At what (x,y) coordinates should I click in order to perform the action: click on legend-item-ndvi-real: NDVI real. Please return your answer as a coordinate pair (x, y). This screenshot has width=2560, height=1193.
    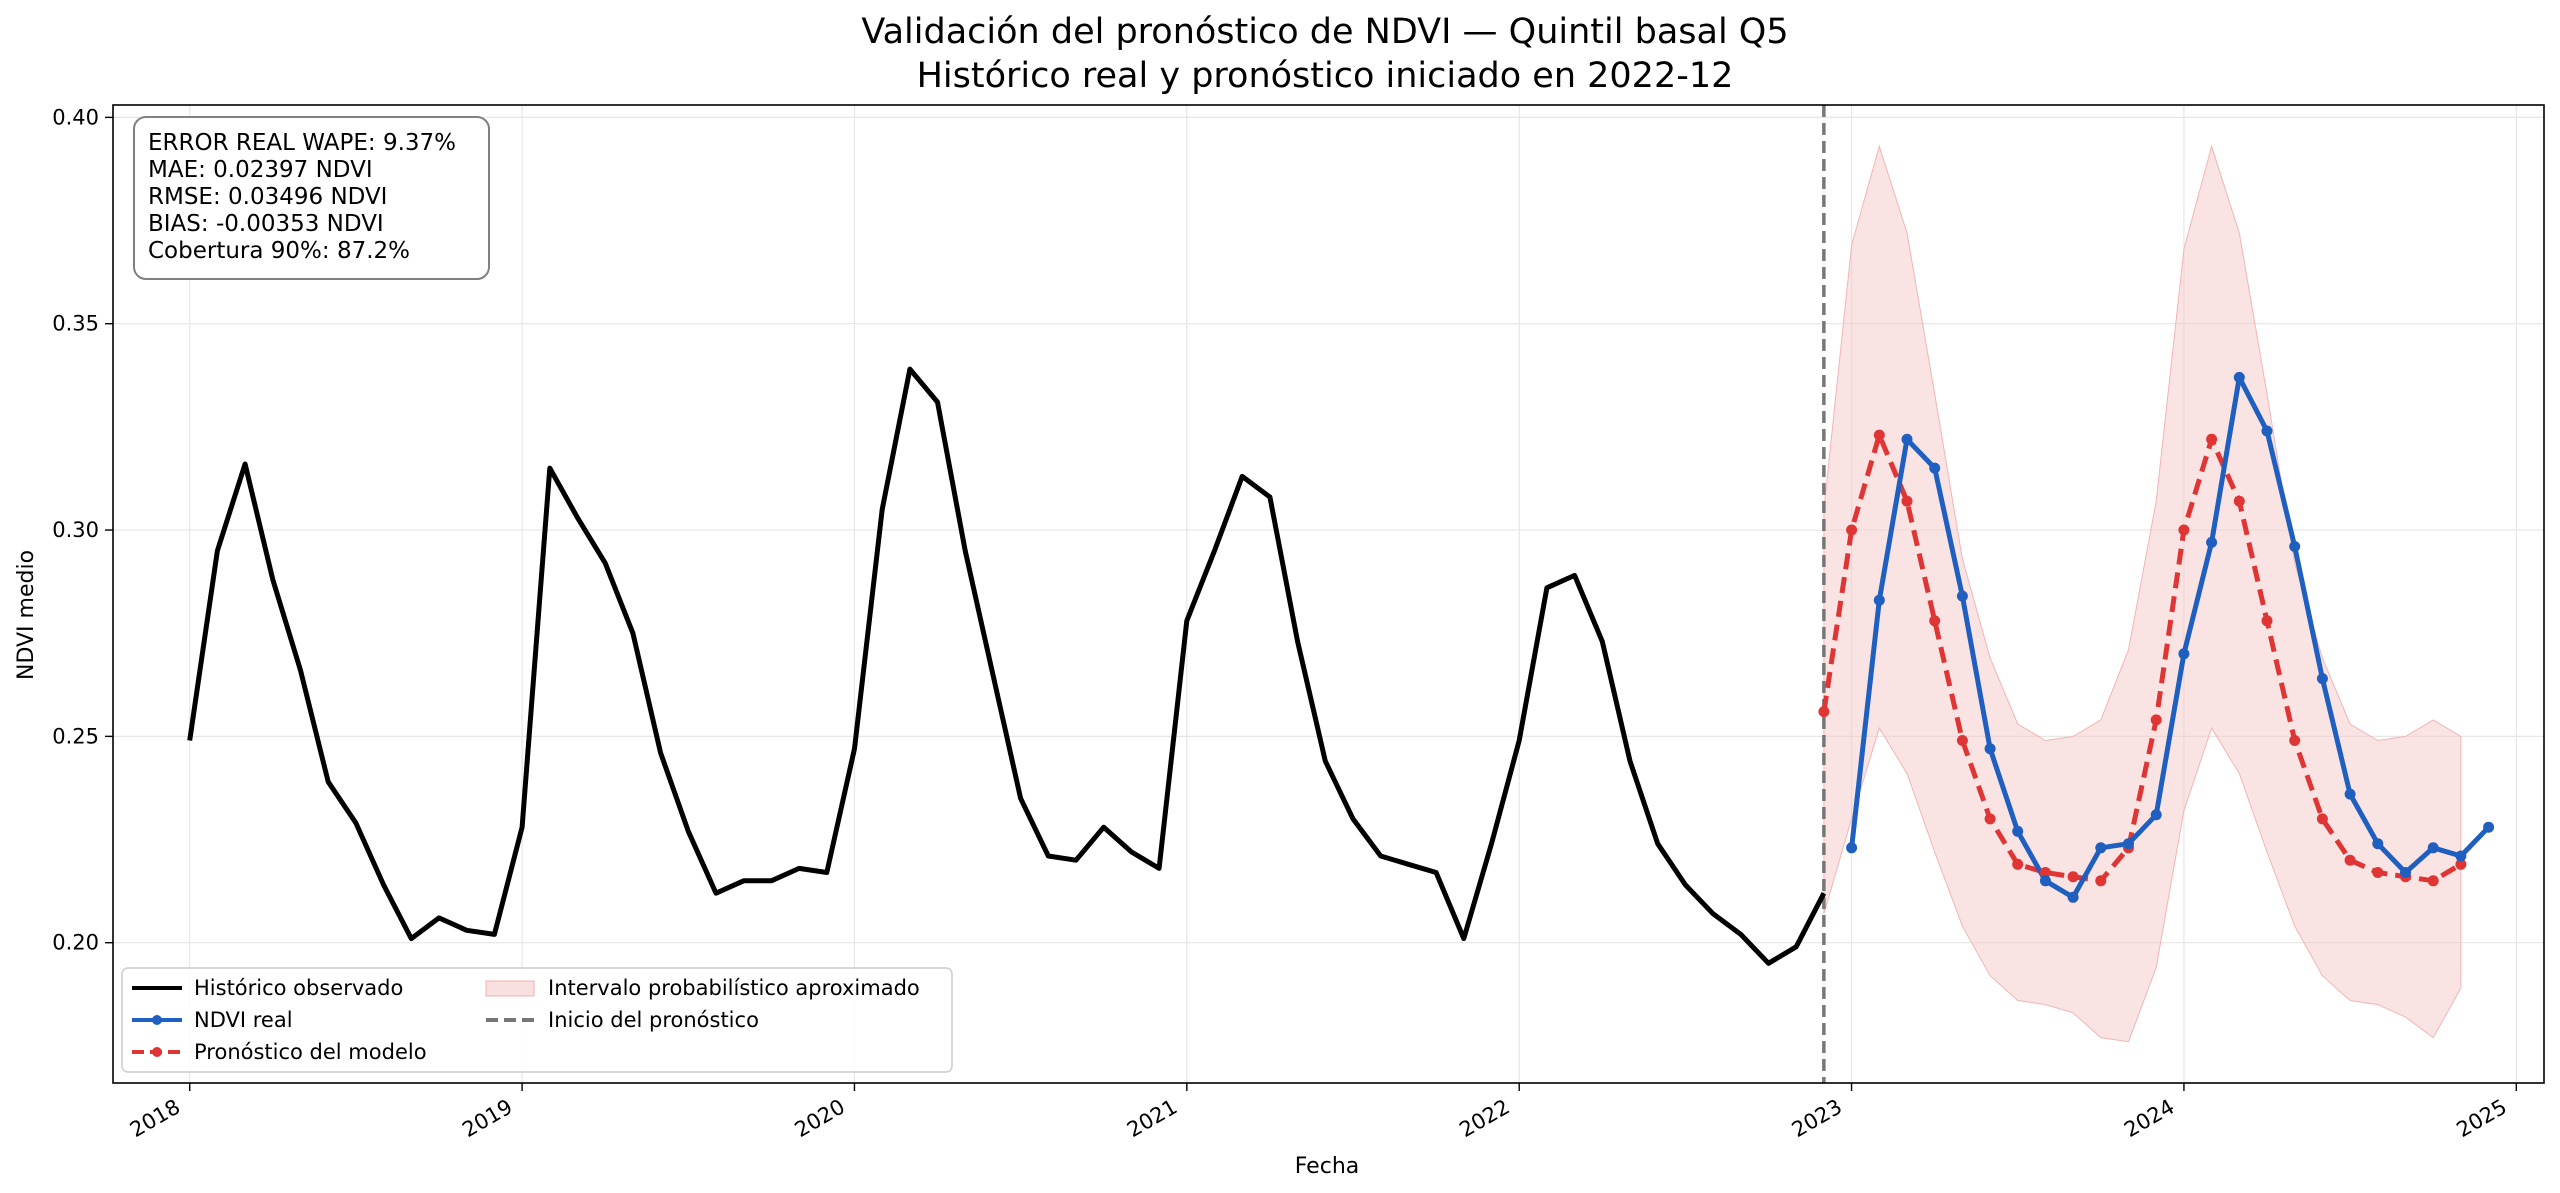
    Looking at the image, I should click on (212, 1020).